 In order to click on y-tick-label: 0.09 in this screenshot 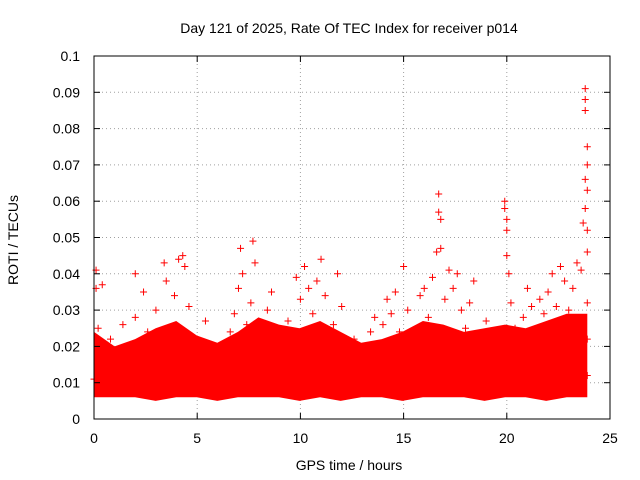, I will do `click(66, 92)`.